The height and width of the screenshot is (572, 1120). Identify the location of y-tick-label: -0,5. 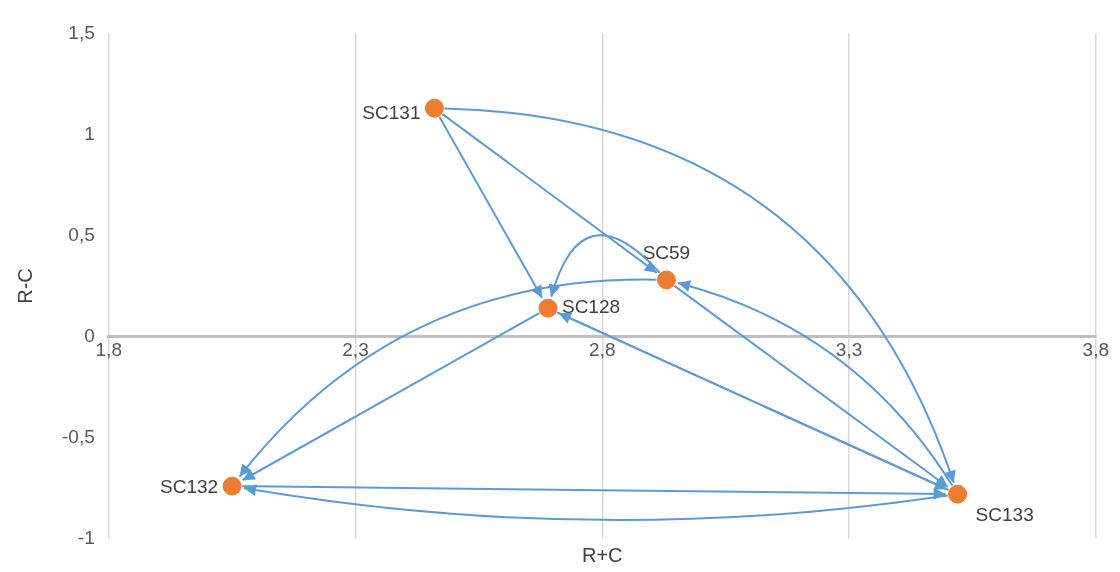
(78, 436).